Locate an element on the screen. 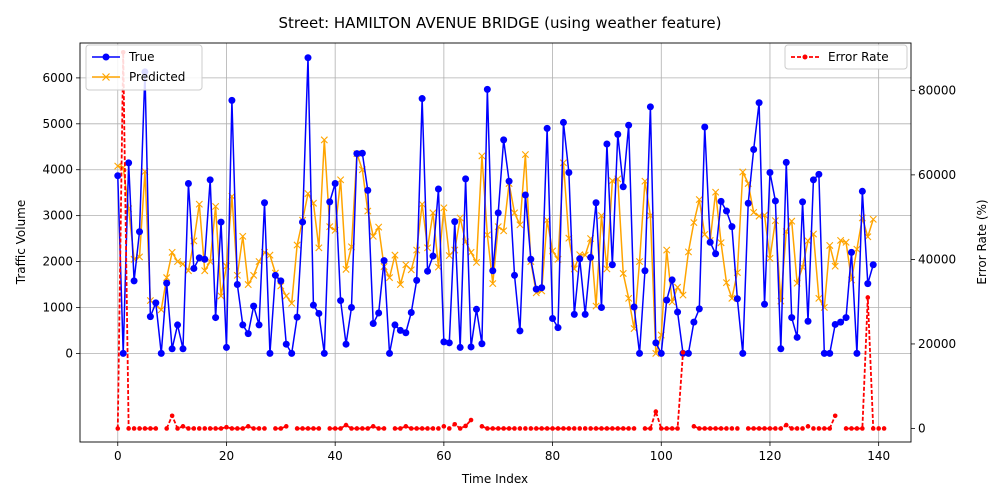  y2-tick-label: 40000 is located at coordinates (937, 259).